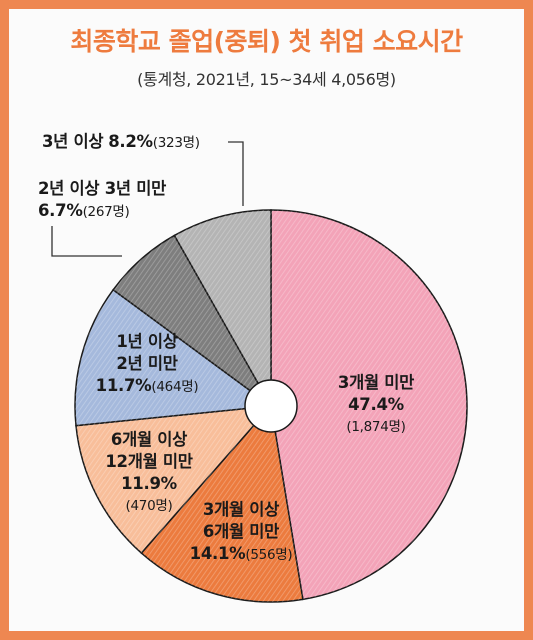 The height and width of the screenshot is (640, 533). I want to click on slice-name-line2: 6개월 미만, so click(241, 531).